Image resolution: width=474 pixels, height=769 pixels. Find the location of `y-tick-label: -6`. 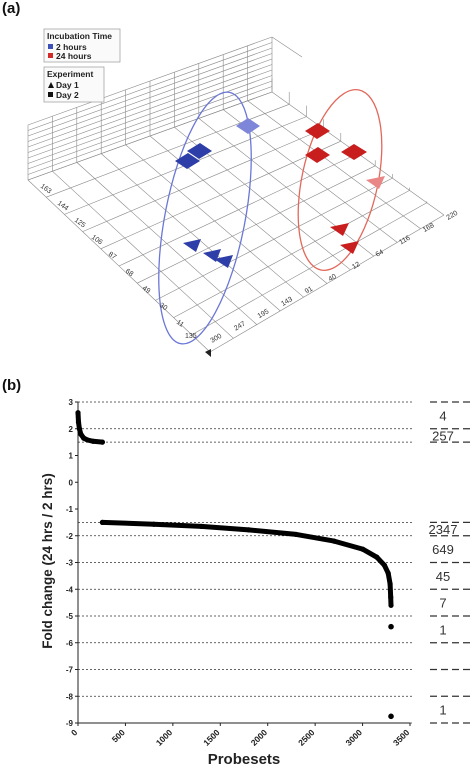

y-tick-label: -6 is located at coordinates (70, 643).